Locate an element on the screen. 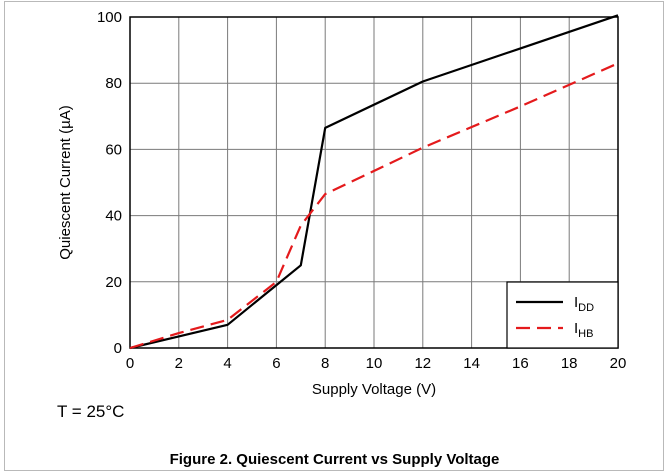 This screenshot has height=471, width=669. y-tick-label: 60 is located at coordinates (113, 149).